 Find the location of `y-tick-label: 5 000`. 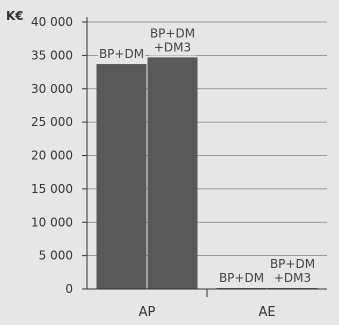

y-tick-label: 5 000 is located at coordinates (56, 256).